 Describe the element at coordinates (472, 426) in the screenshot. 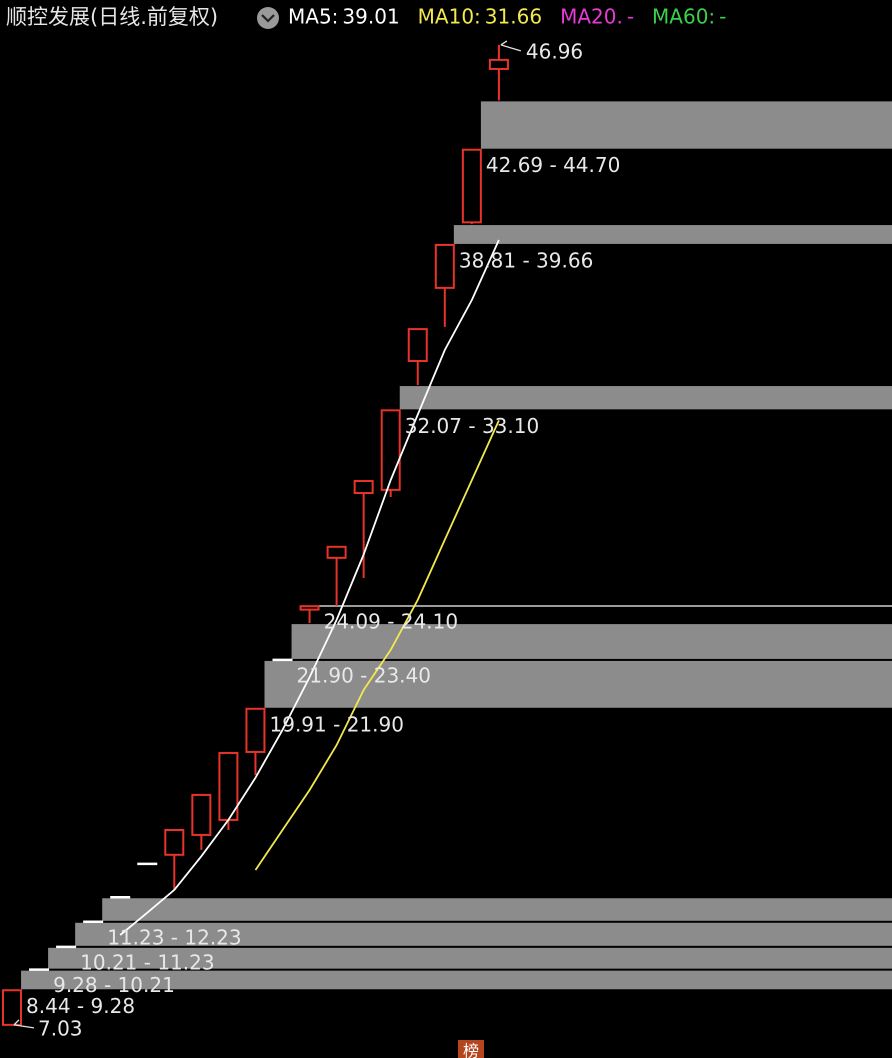

I see `gap-label: 32.07 - 33.10` at that location.